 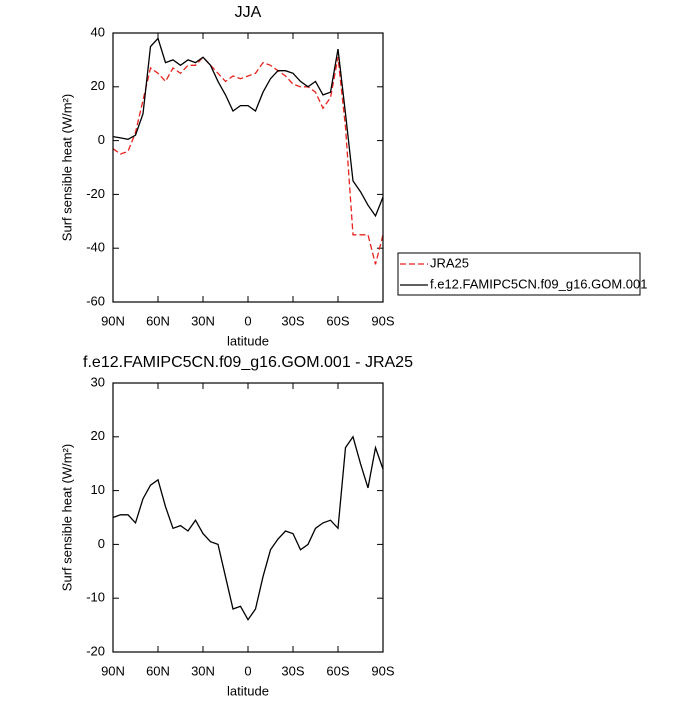 I want to click on y-tick-label: 40, so click(x=98, y=31).